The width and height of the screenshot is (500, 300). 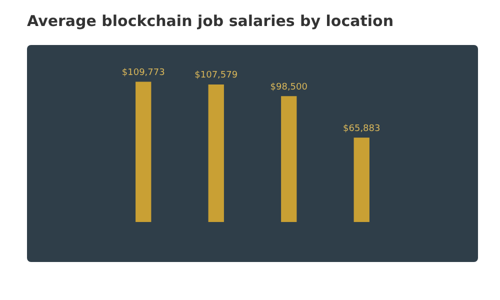 What do you see at coordinates (289, 87) in the screenshot?
I see `data-label: $98,500` at bounding box center [289, 87].